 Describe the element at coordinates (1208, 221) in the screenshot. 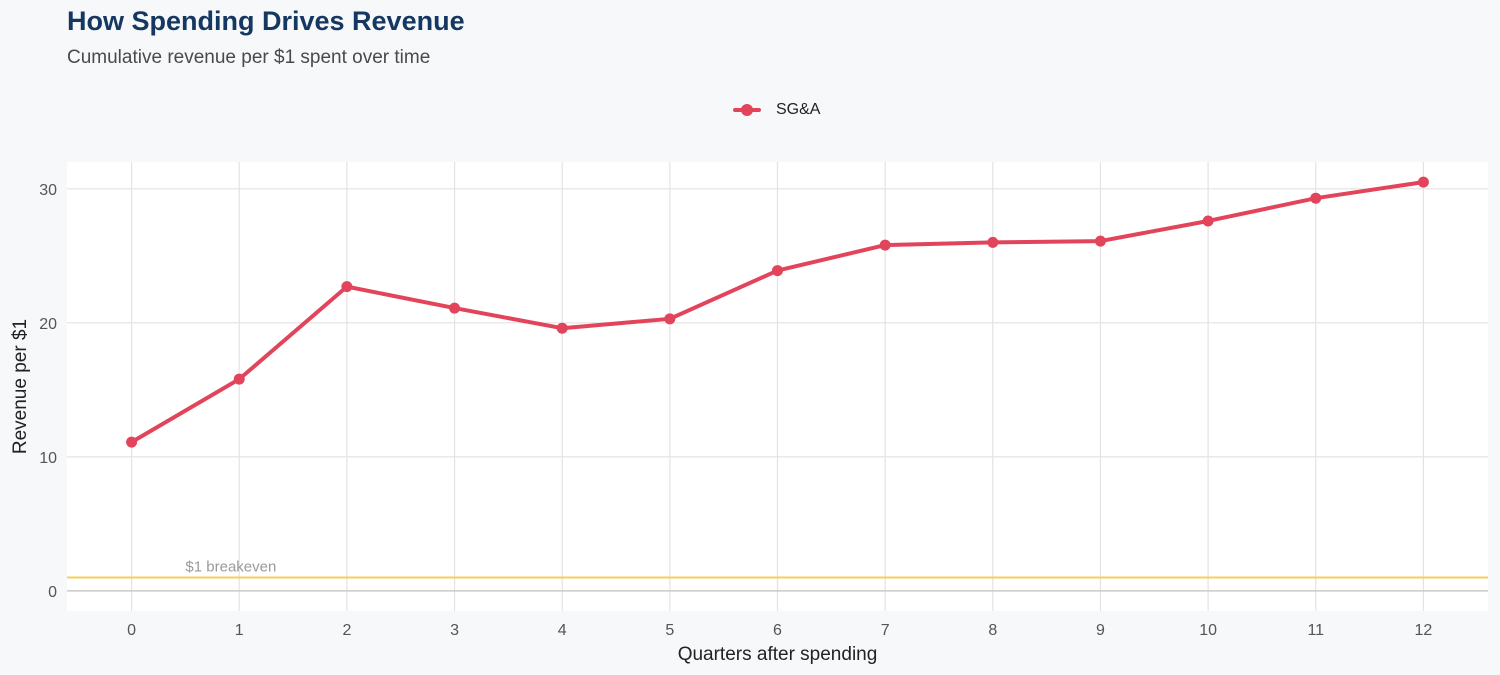

I see `data-point-q10` at that location.